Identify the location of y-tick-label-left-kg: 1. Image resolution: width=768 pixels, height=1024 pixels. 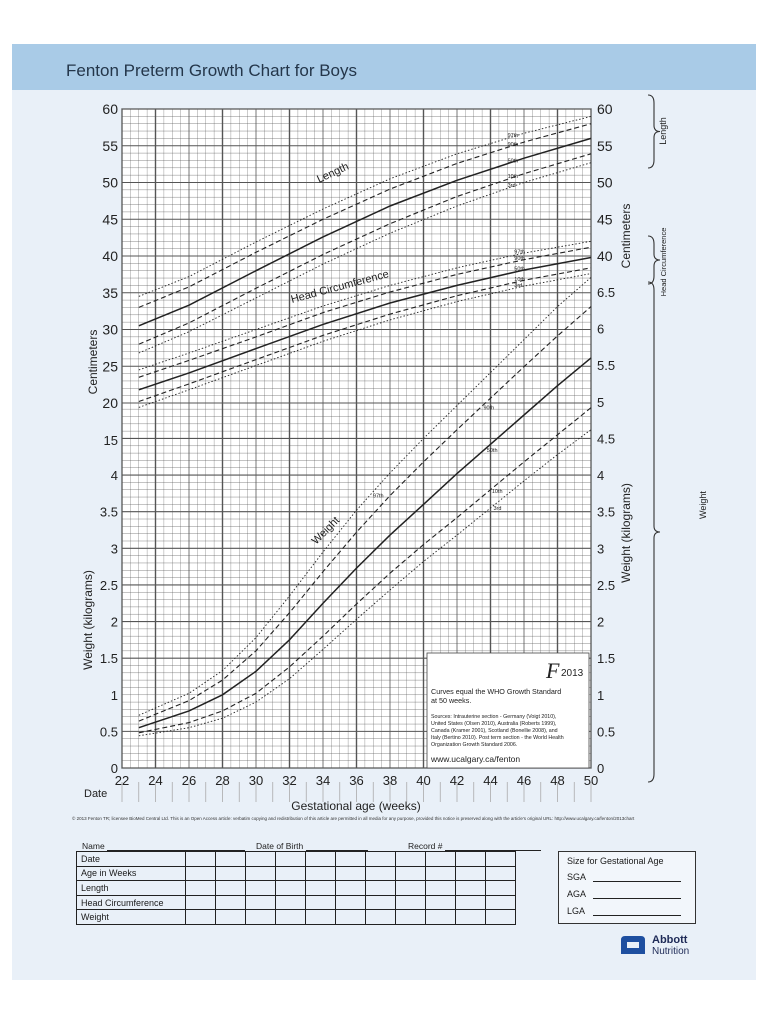
(114, 695).